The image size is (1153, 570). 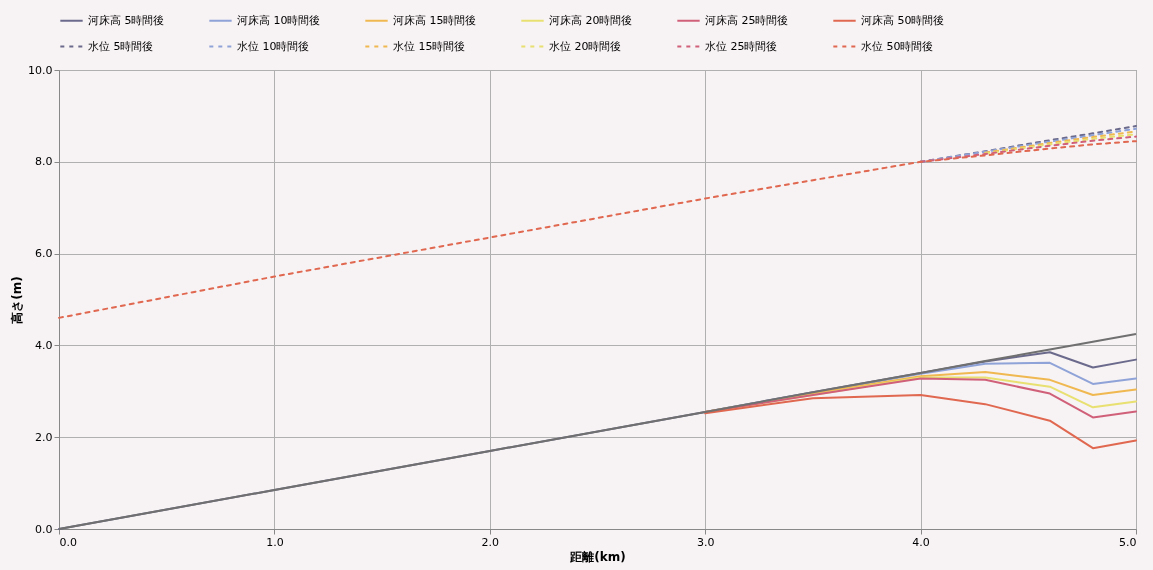 I want to click on legend-label: 水位 5時間後, so click(x=121, y=46).